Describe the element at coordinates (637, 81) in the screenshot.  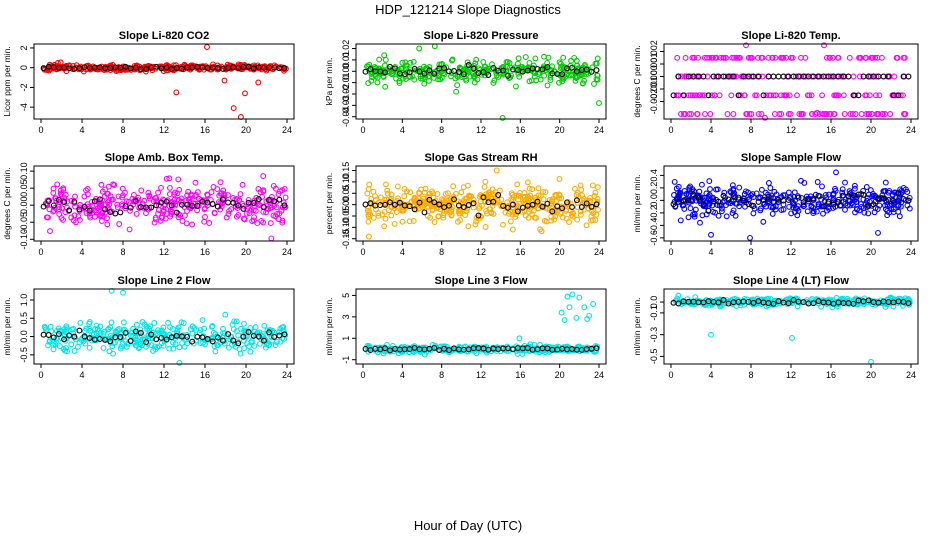
I see `y-axis-label: degrees C per min.` at that location.